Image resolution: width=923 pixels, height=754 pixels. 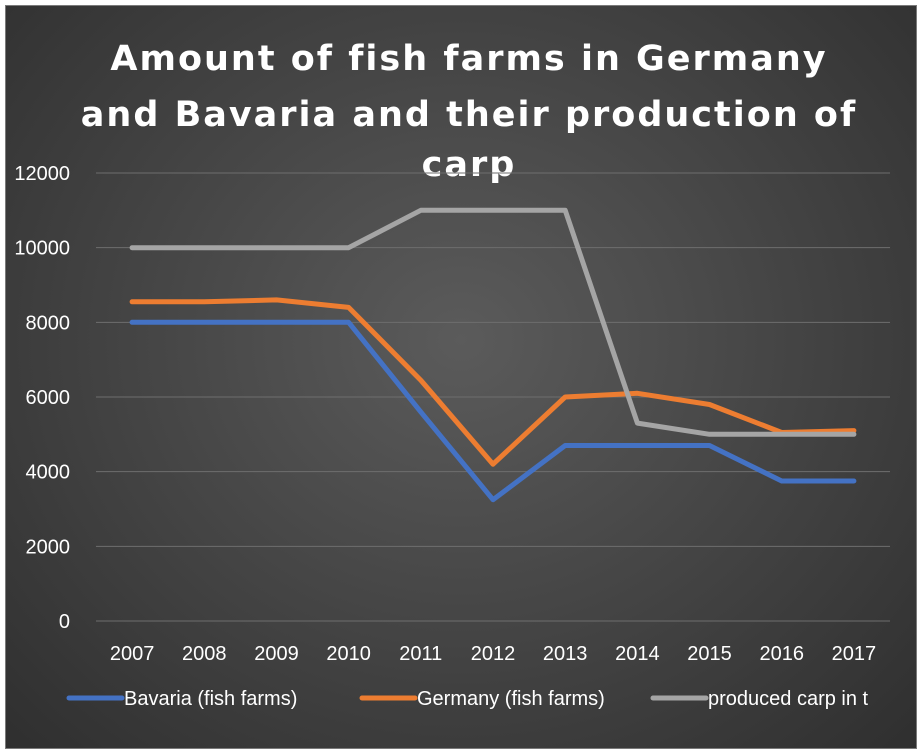 What do you see at coordinates (132, 654) in the screenshot?
I see `x-tick-label: 2007` at bounding box center [132, 654].